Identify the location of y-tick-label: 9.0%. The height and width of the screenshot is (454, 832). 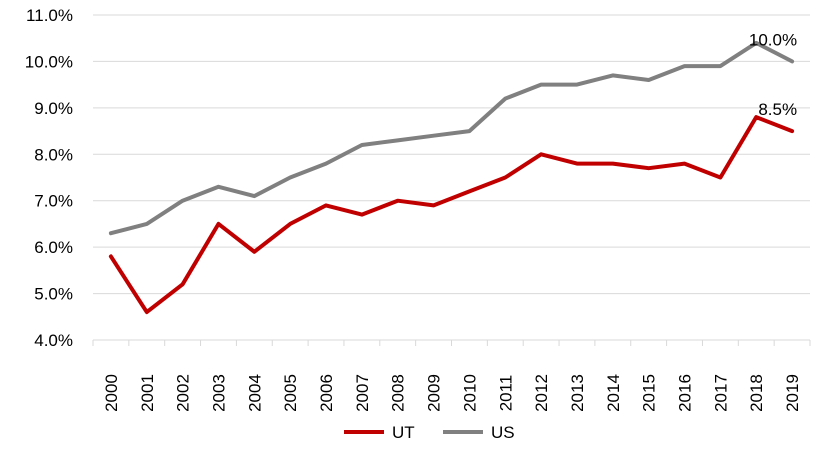
(53, 108).